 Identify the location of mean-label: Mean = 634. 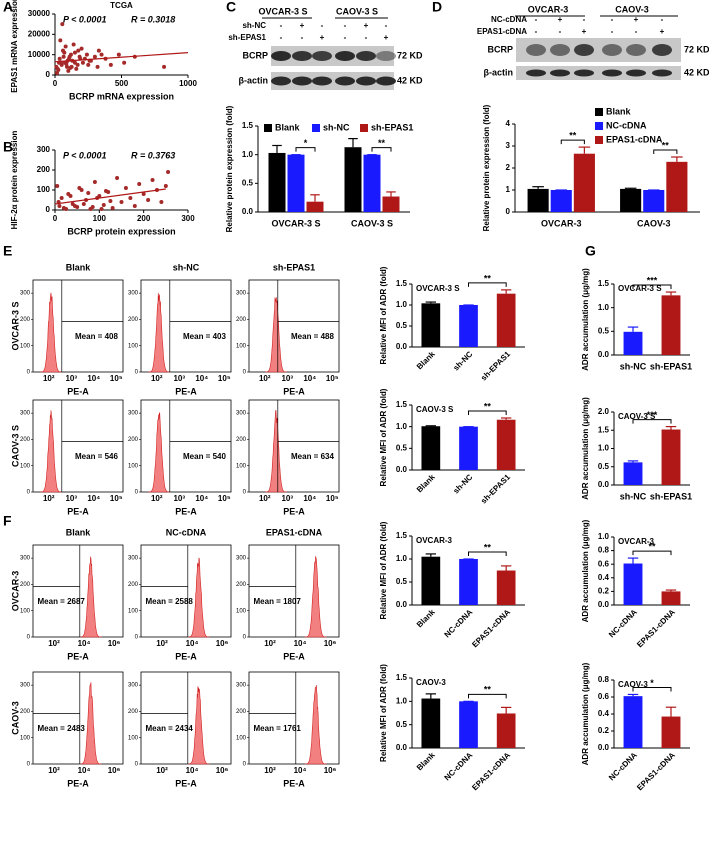
(312, 456).